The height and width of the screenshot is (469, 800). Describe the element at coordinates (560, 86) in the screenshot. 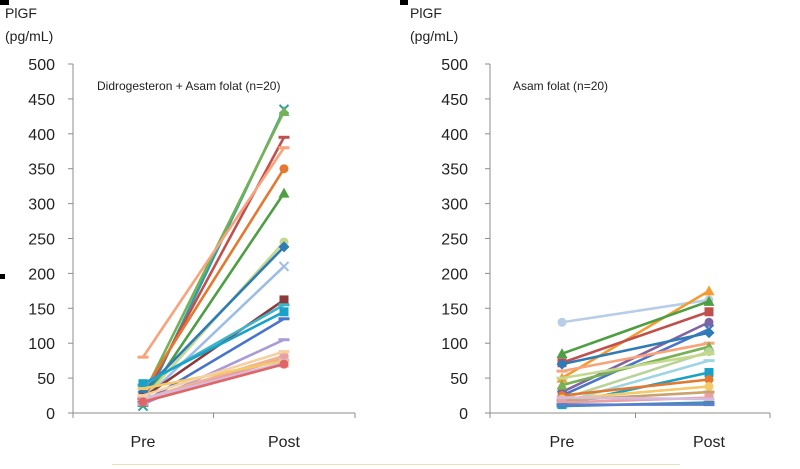

I see `panel-annotation: Asam folat (n=20)` at that location.